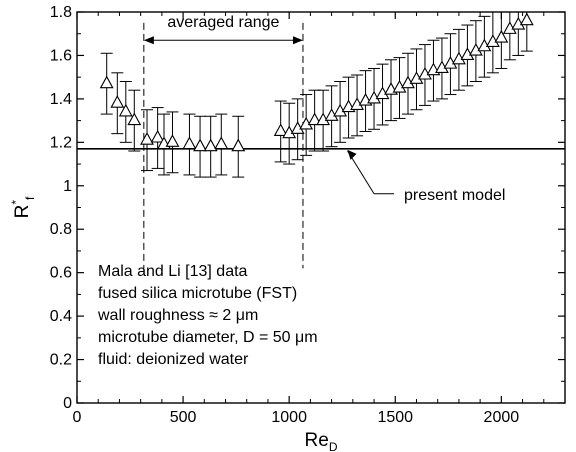 The height and width of the screenshot is (452, 576). What do you see at coordinates (352, 154) in the screenshot?
I see `pointer-arrowhead` at bounding box center [352, 154].